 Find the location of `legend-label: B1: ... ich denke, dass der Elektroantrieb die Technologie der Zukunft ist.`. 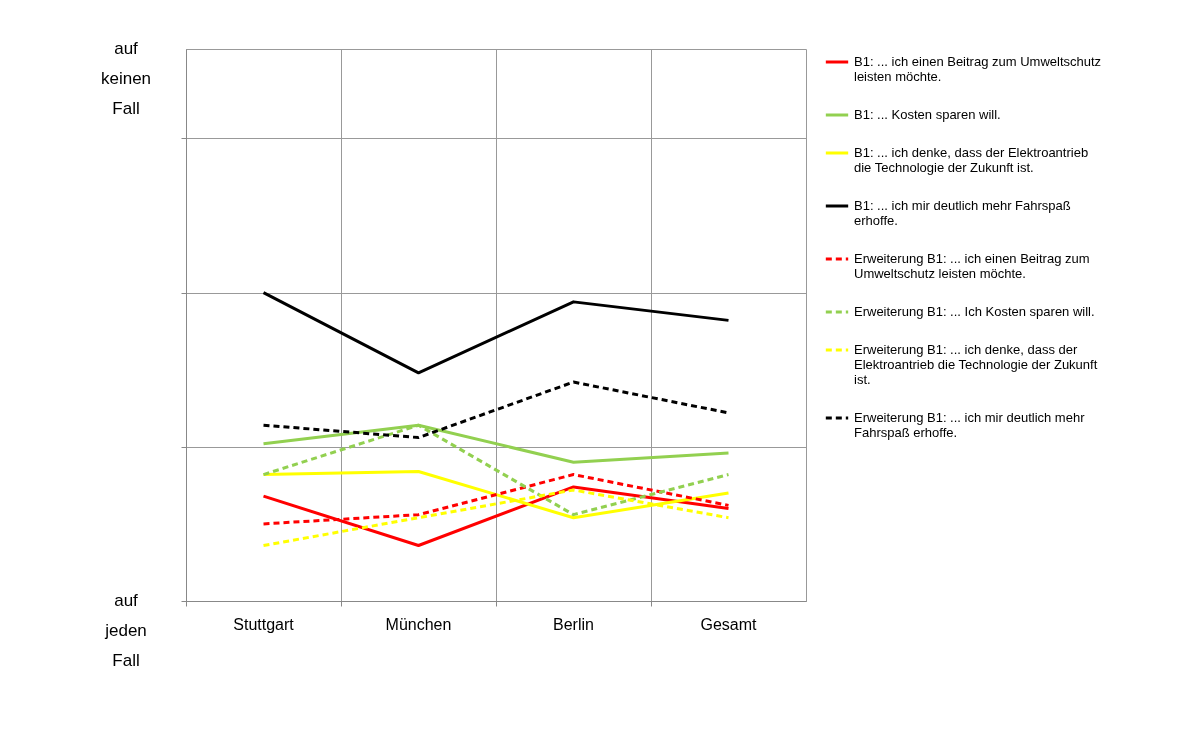

legend-label: B1: ... ich denke, dass der Elektroantrieb die Technologie der Zukunft ist. is located at coordinates (971, 160).